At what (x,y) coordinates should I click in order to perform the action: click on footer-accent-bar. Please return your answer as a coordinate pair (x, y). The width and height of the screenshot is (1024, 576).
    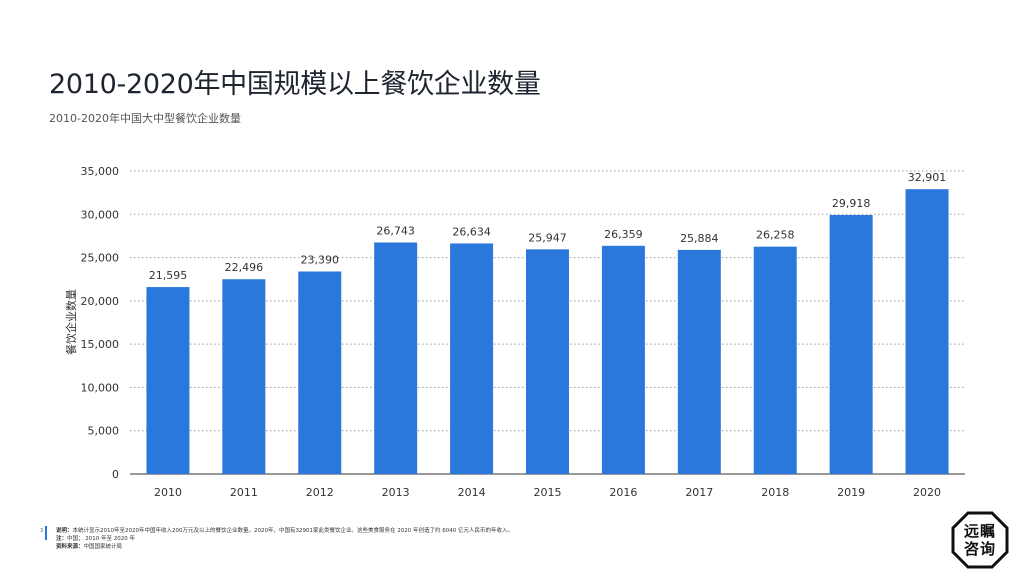
    Looking at the image, I should click on (46, 533).